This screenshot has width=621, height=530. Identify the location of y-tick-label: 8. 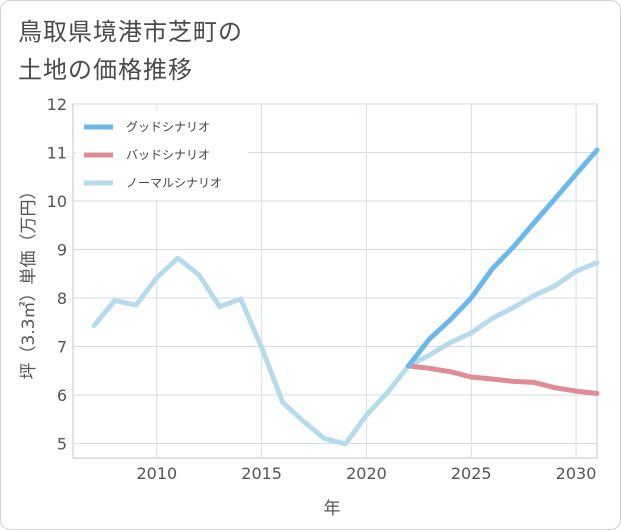
(62, 298).